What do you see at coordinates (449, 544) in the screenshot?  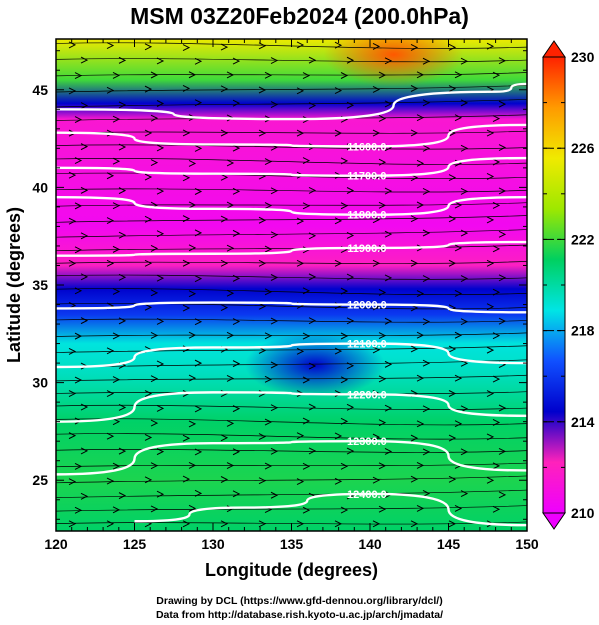 I see `x-tick-label: 145` at bounding box center [449, 544].